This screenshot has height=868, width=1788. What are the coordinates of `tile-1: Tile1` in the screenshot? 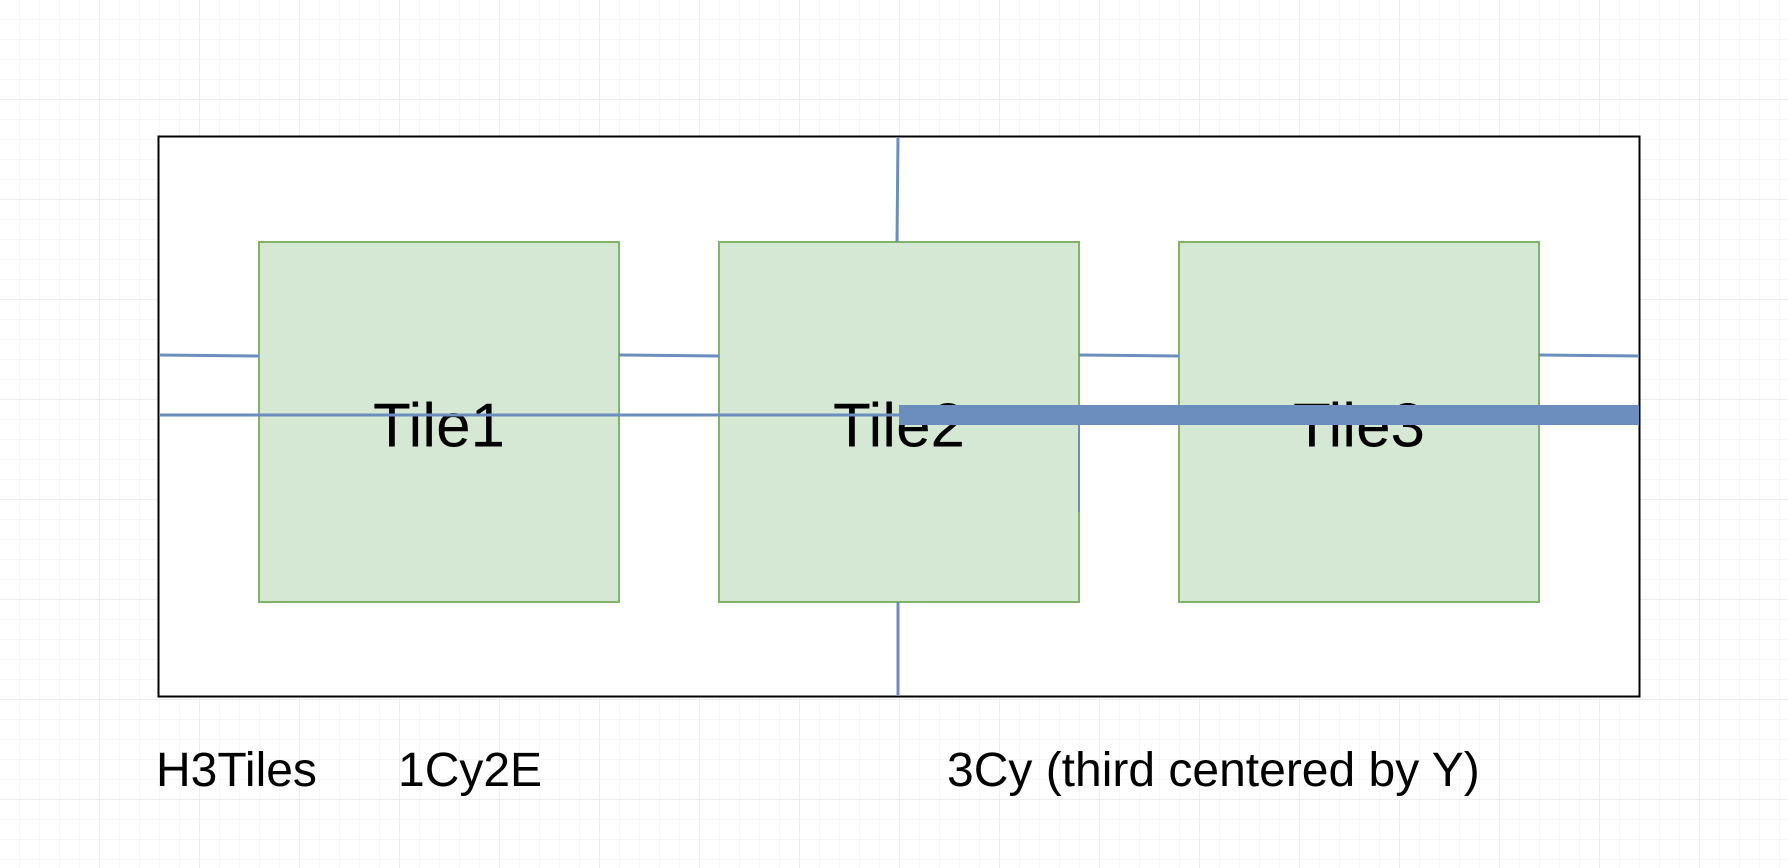 It's located at (439, 422).